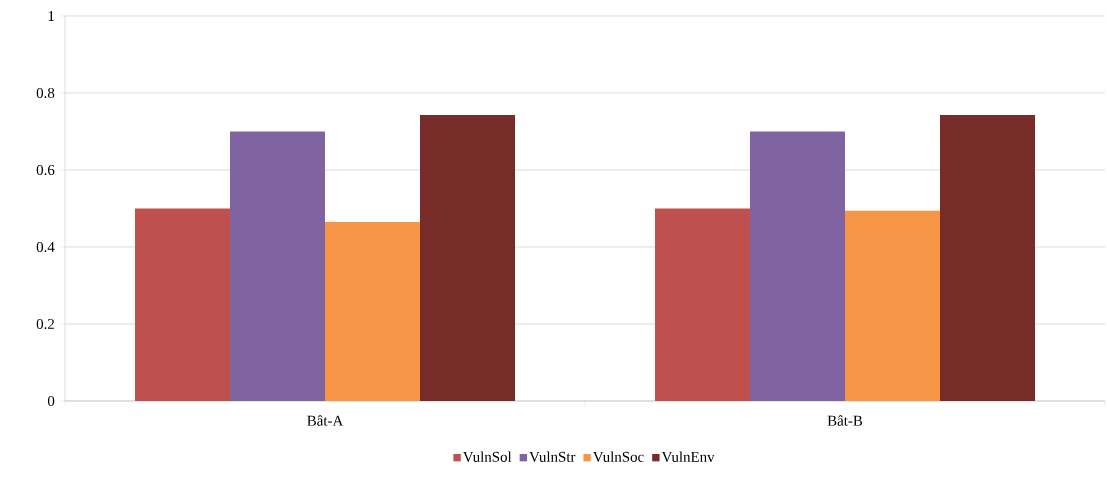  What do you see at coordinates (618, 456) in the screenshot?
I see `legend-label: VulnSoc` at bounding box center [618, 456].